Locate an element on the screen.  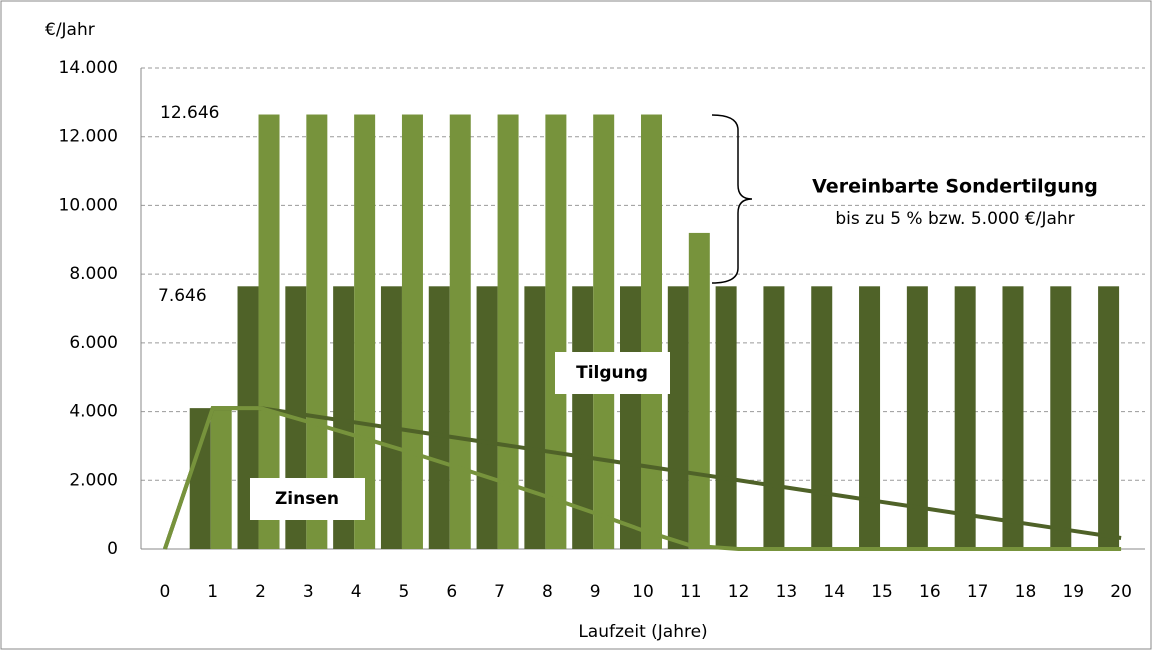
x-tick-label: 20 is located at coordinates (1121, 592).